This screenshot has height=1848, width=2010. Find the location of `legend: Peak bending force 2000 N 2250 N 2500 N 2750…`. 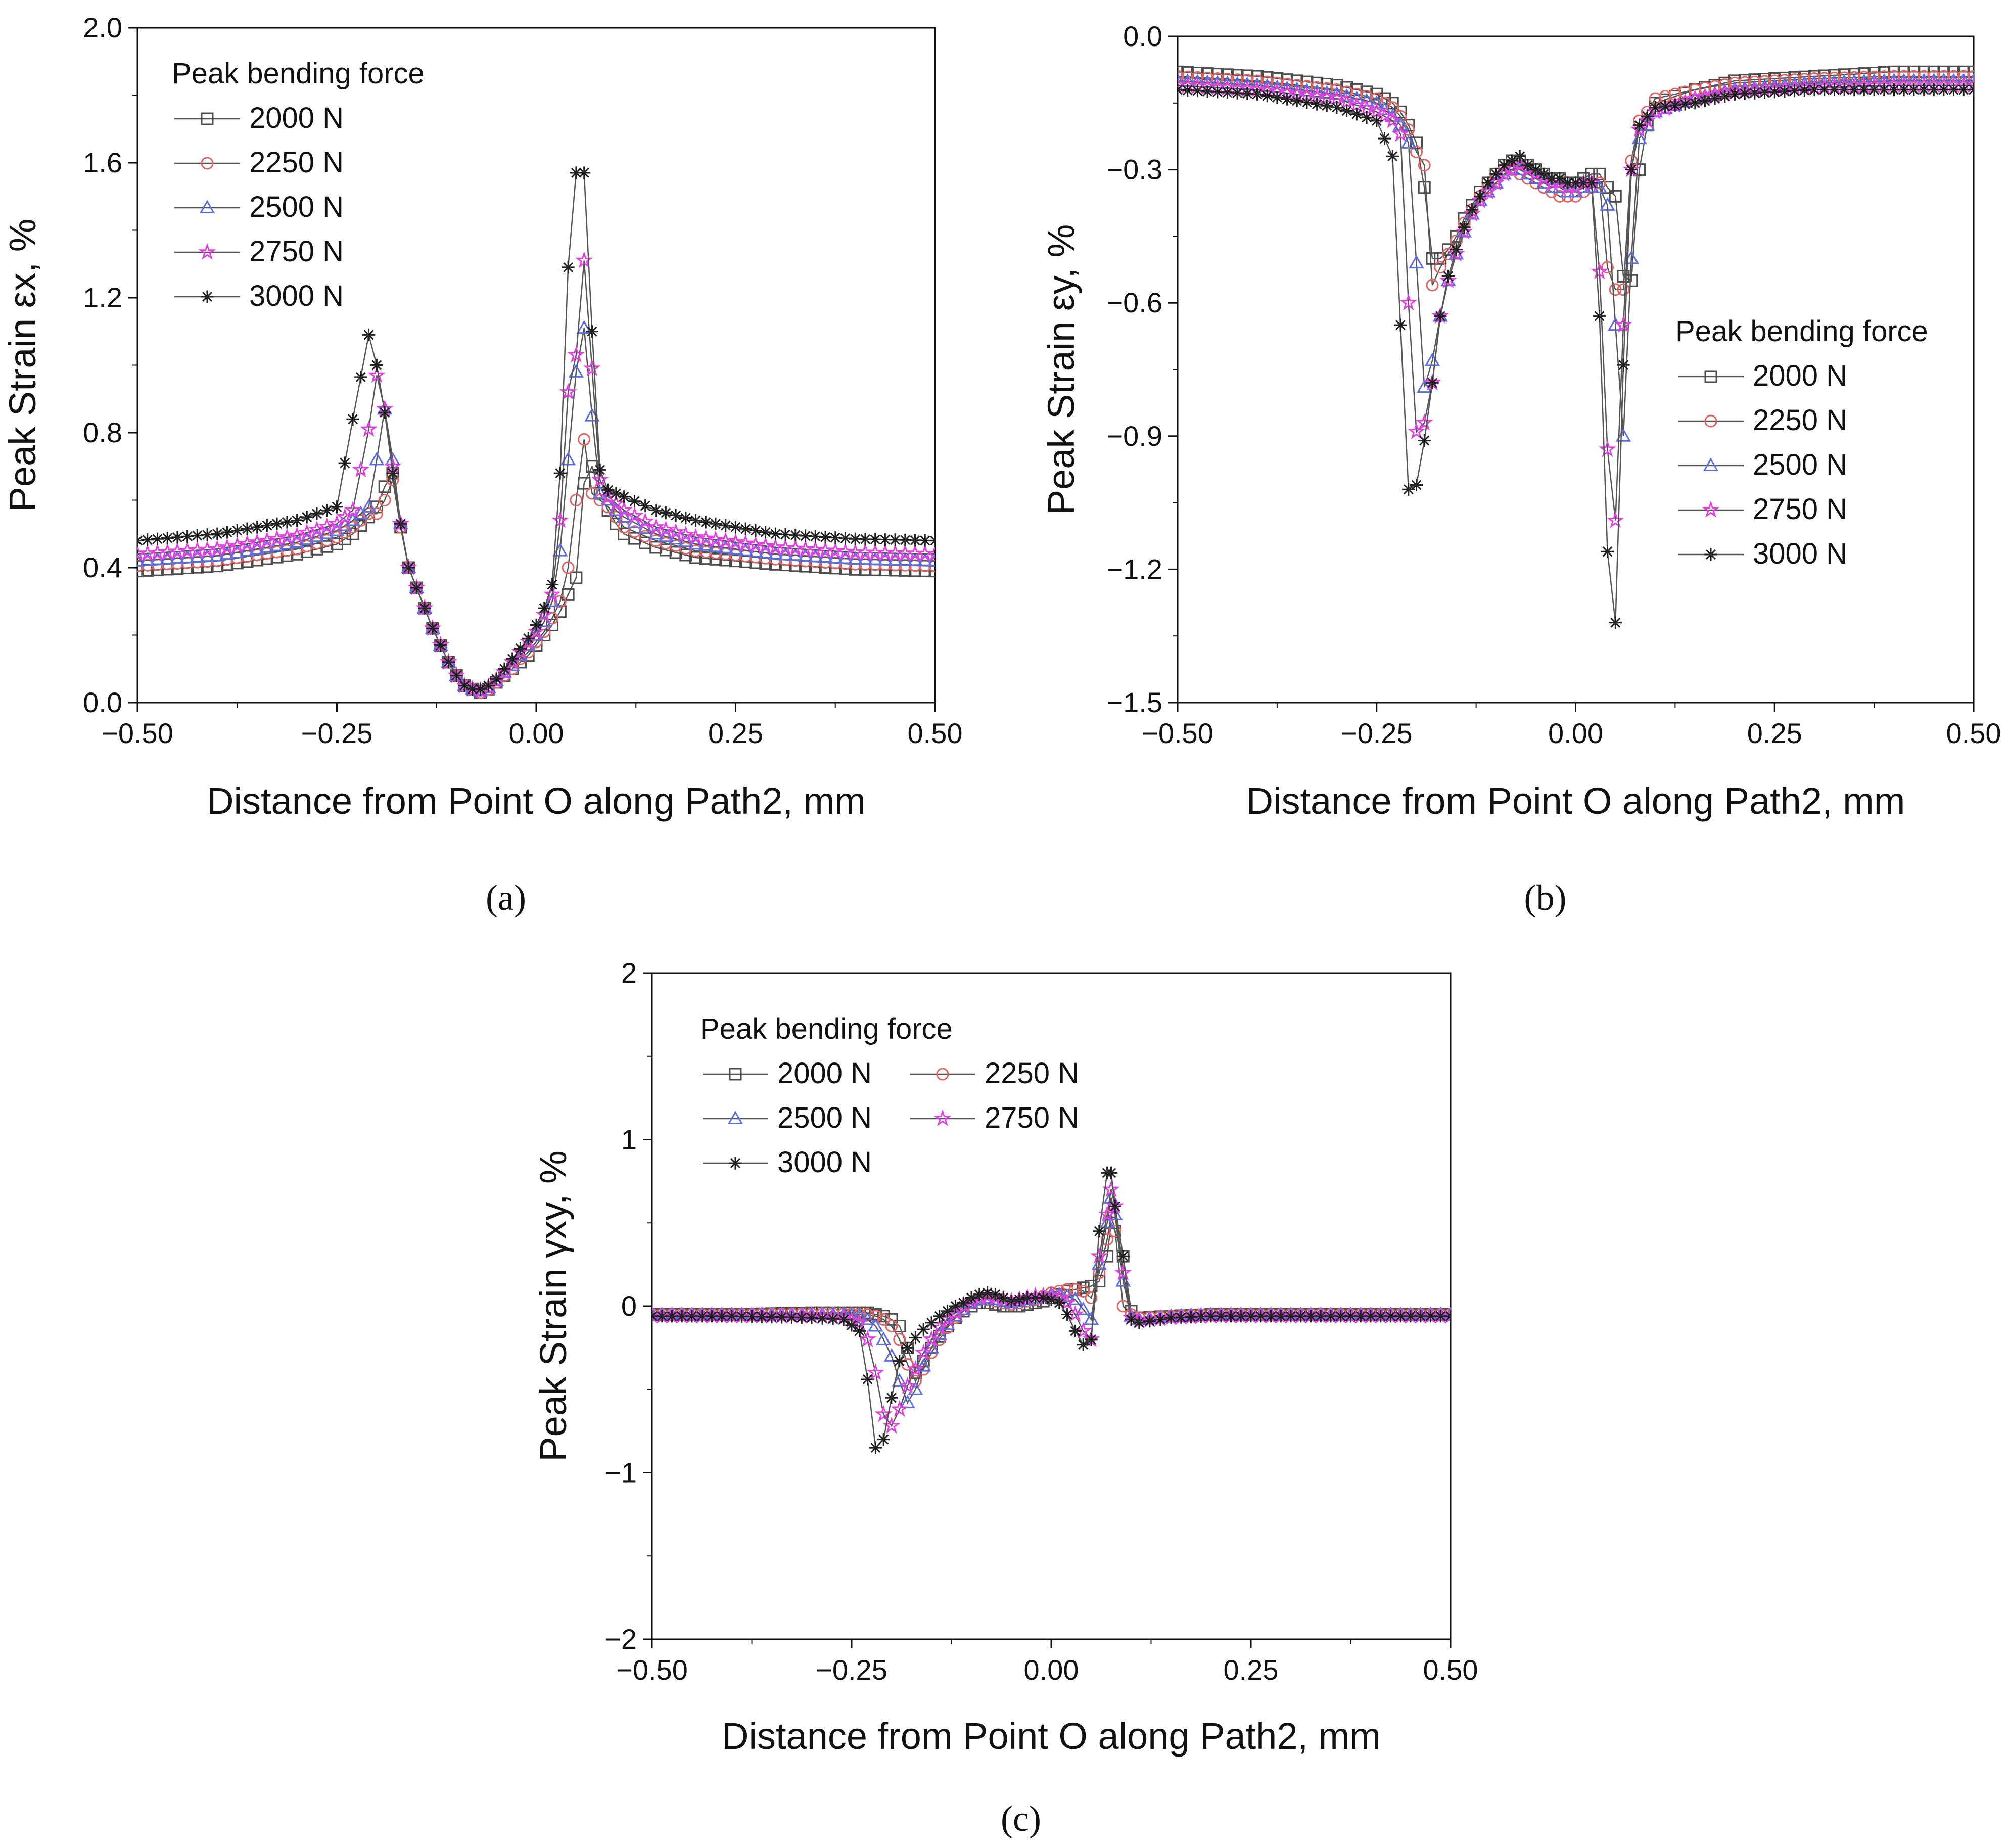

legend: Peak bending force 2000 N 2250 N 2500 N 2750… is located at coordinates (298, 184).